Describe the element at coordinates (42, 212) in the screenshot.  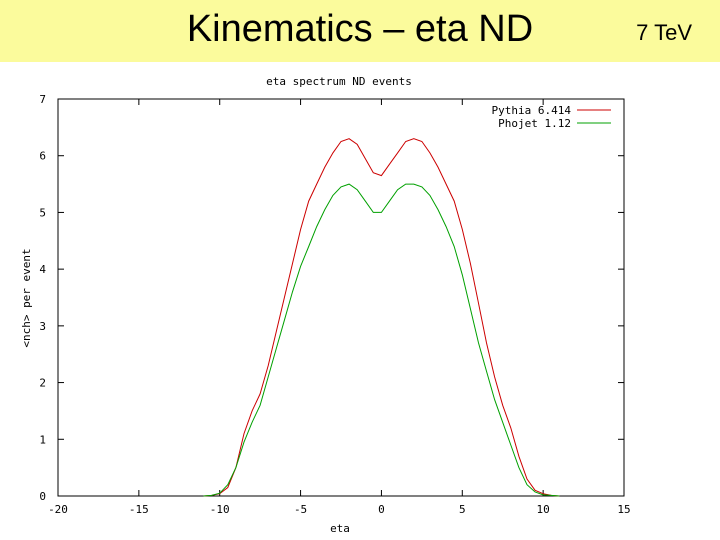
I see `y-tick-label: 5` at that location.